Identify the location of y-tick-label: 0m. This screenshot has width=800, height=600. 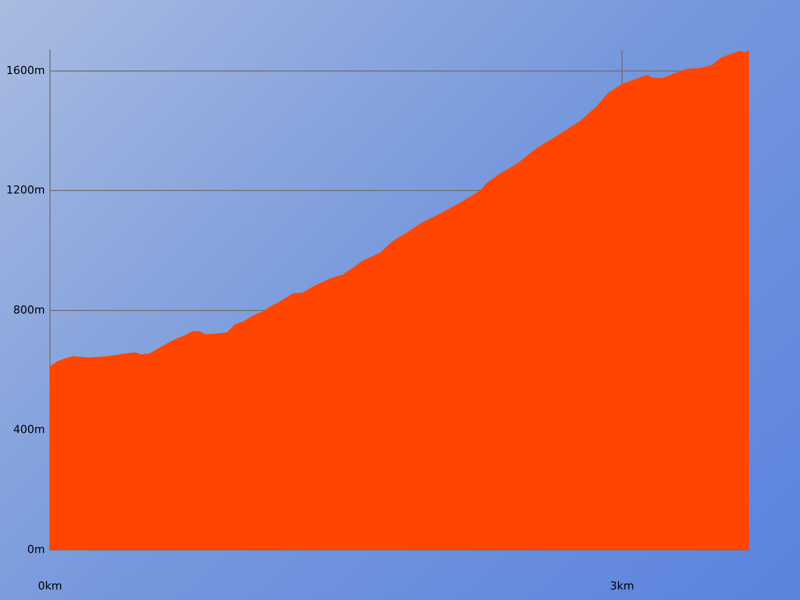
(36, 549).